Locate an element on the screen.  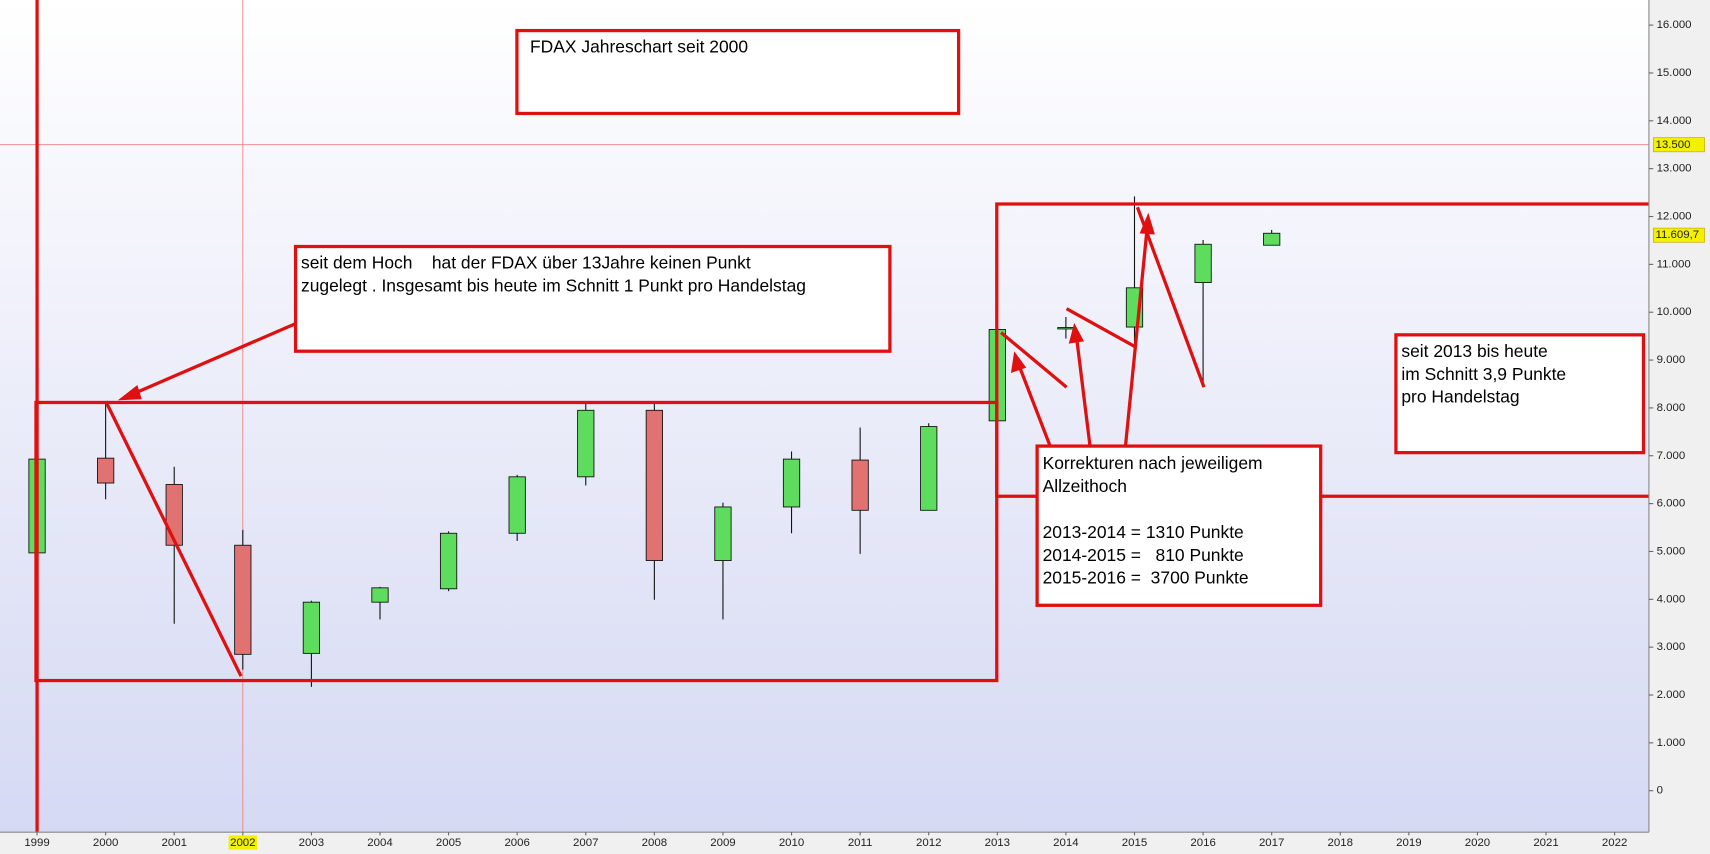
x-tick-label: 2012 is located at coordinates (928, 843).